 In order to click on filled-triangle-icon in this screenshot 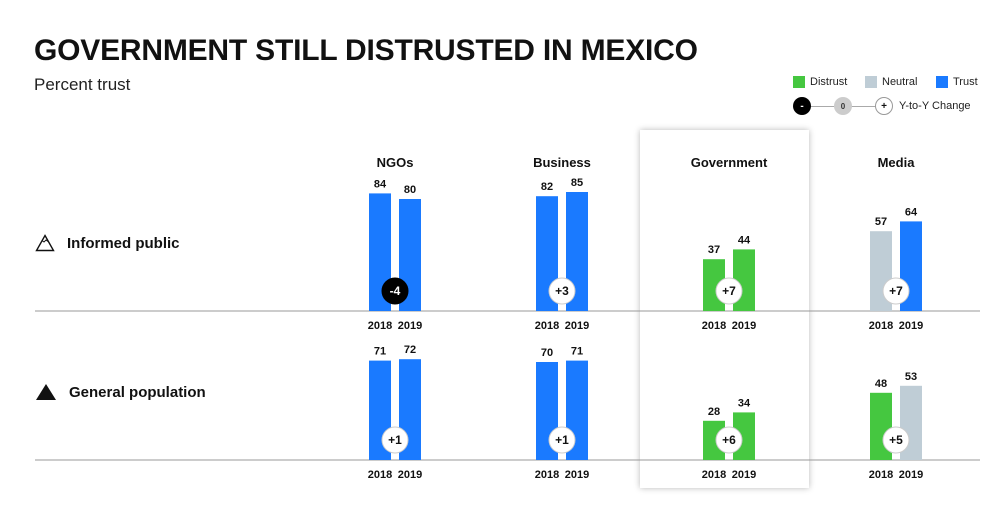, I will do `click(46, 392)`.